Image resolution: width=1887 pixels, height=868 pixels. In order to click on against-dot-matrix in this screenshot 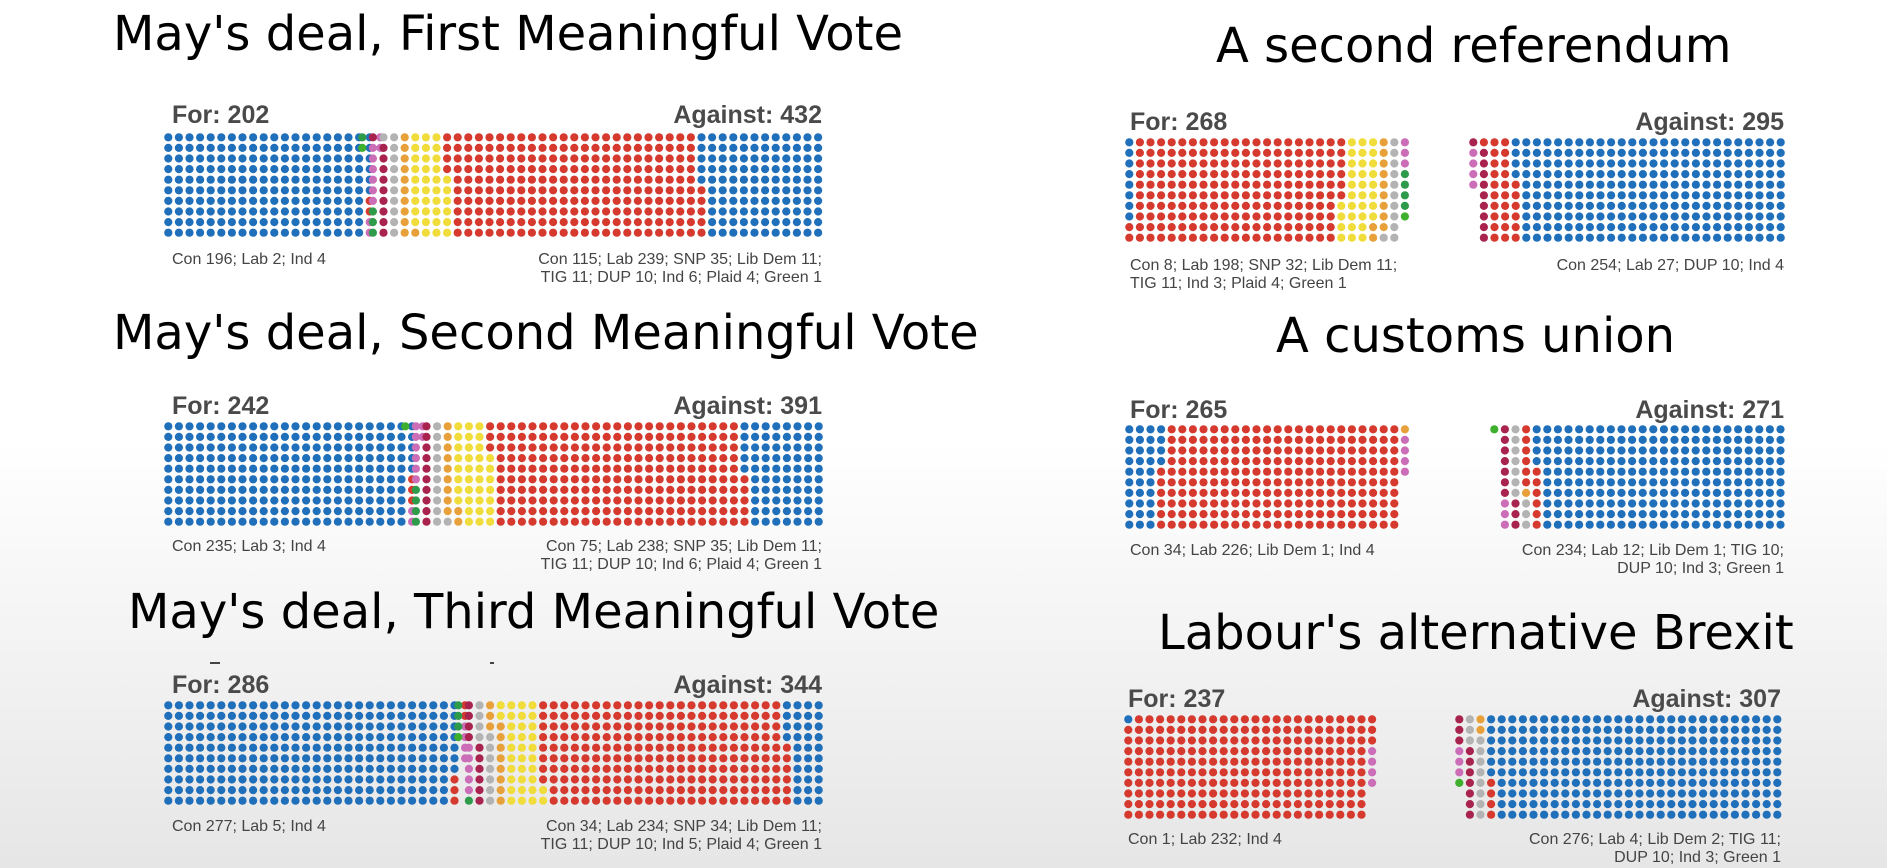, I will do `click(590, 185)`.